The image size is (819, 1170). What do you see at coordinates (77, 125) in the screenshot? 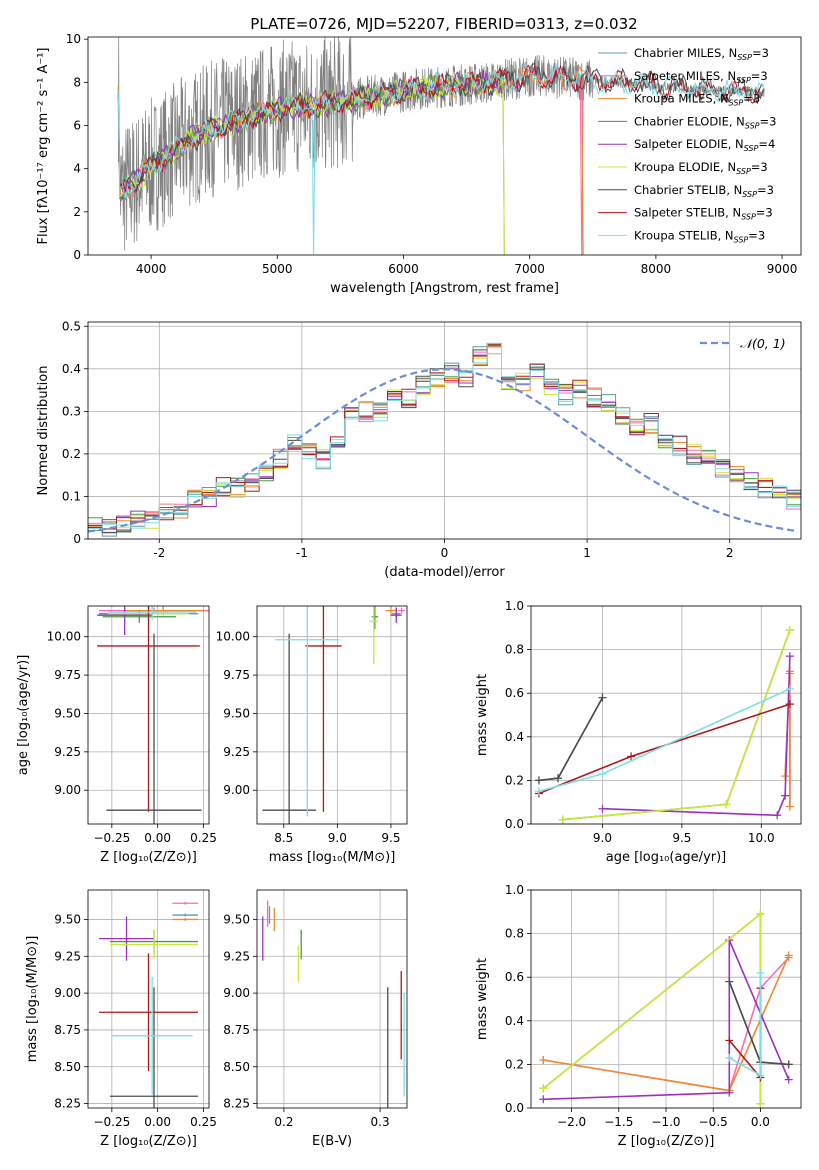
I see `y-tick-label: 6` at bounding box center [77, 125].